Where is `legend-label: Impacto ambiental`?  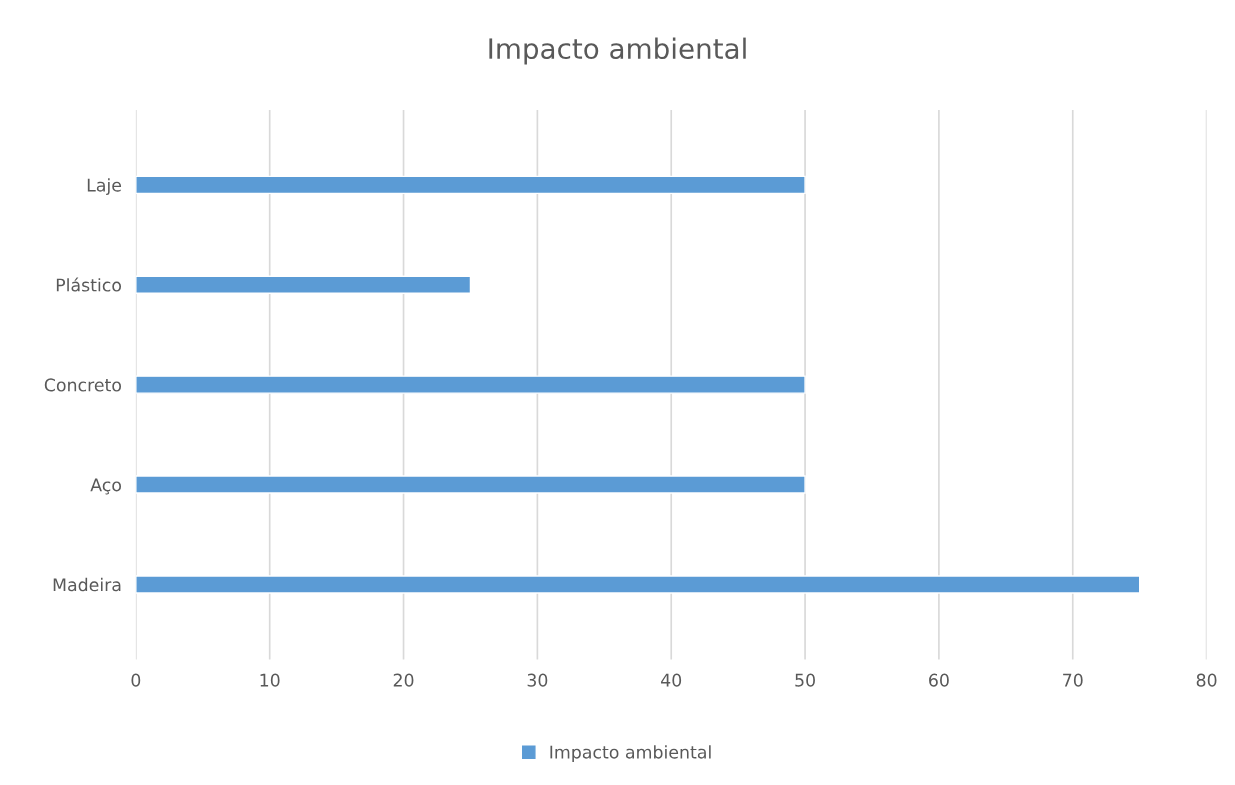 legend-label: Impacto ambiental is located at coordinates (630, 753).